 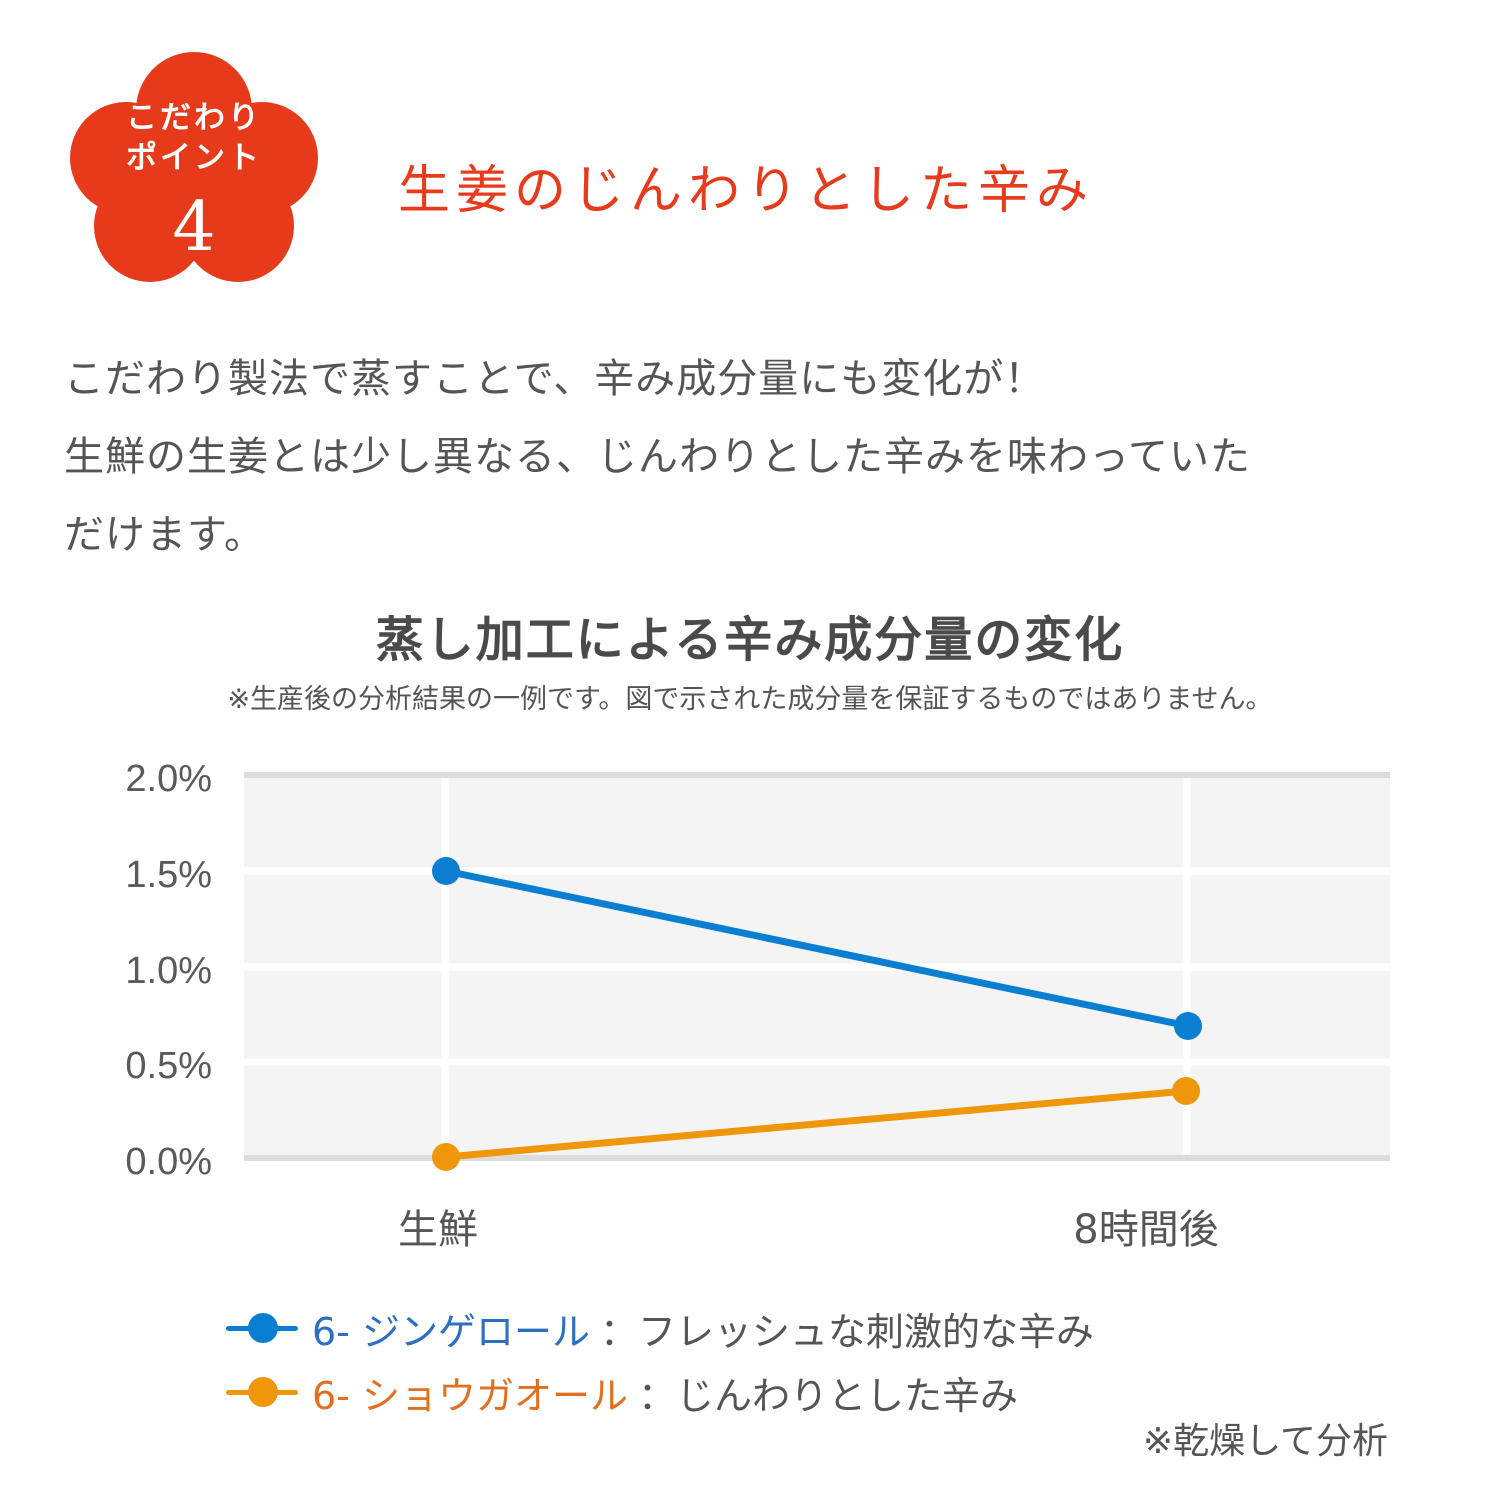 What do you see at coordinates (438, 1230) in the screenshot?
I see `x-tick: 生鮮` at bounding box center [438, 1230].